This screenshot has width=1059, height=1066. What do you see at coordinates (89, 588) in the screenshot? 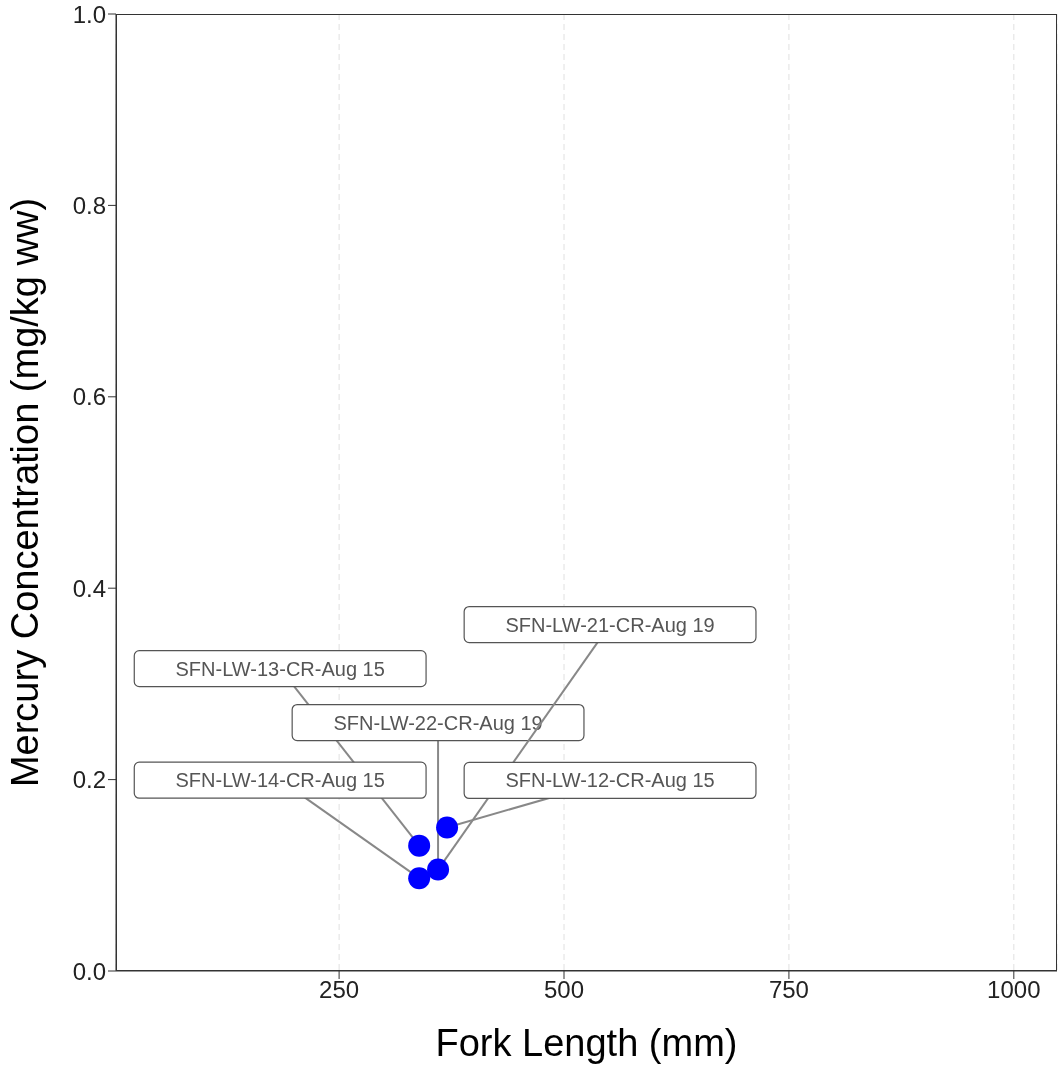
I see `y-tick-label: 0.4` at bounding box center [89, 588].